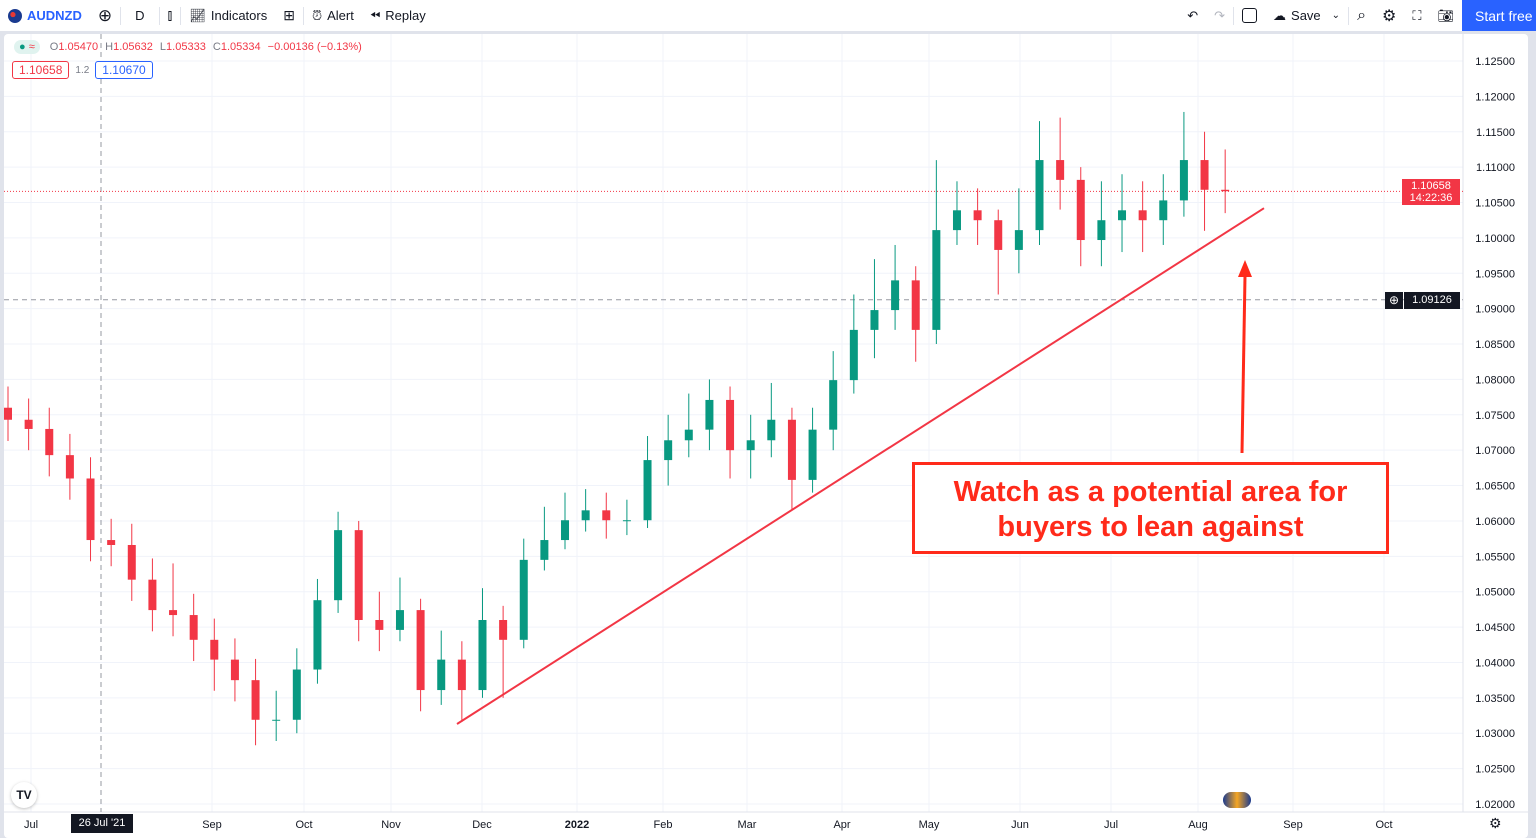 Image resolution: width=1536 pixels, height=838 pixels. I want to click on price-tick-label: 1.12000, so click(1495, 97).